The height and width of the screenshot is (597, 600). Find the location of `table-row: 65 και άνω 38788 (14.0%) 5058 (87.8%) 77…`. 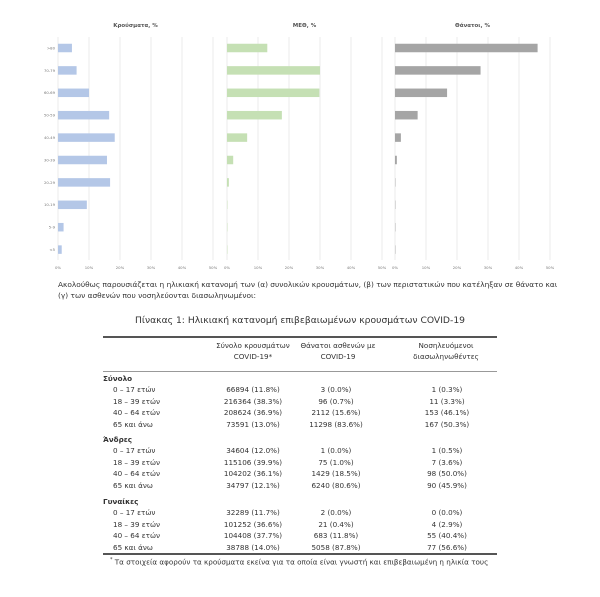

table-row: 65 και άνω 38788 (14.0%) 5058 (87.8%) 77… is located at coordinates (300, 548).